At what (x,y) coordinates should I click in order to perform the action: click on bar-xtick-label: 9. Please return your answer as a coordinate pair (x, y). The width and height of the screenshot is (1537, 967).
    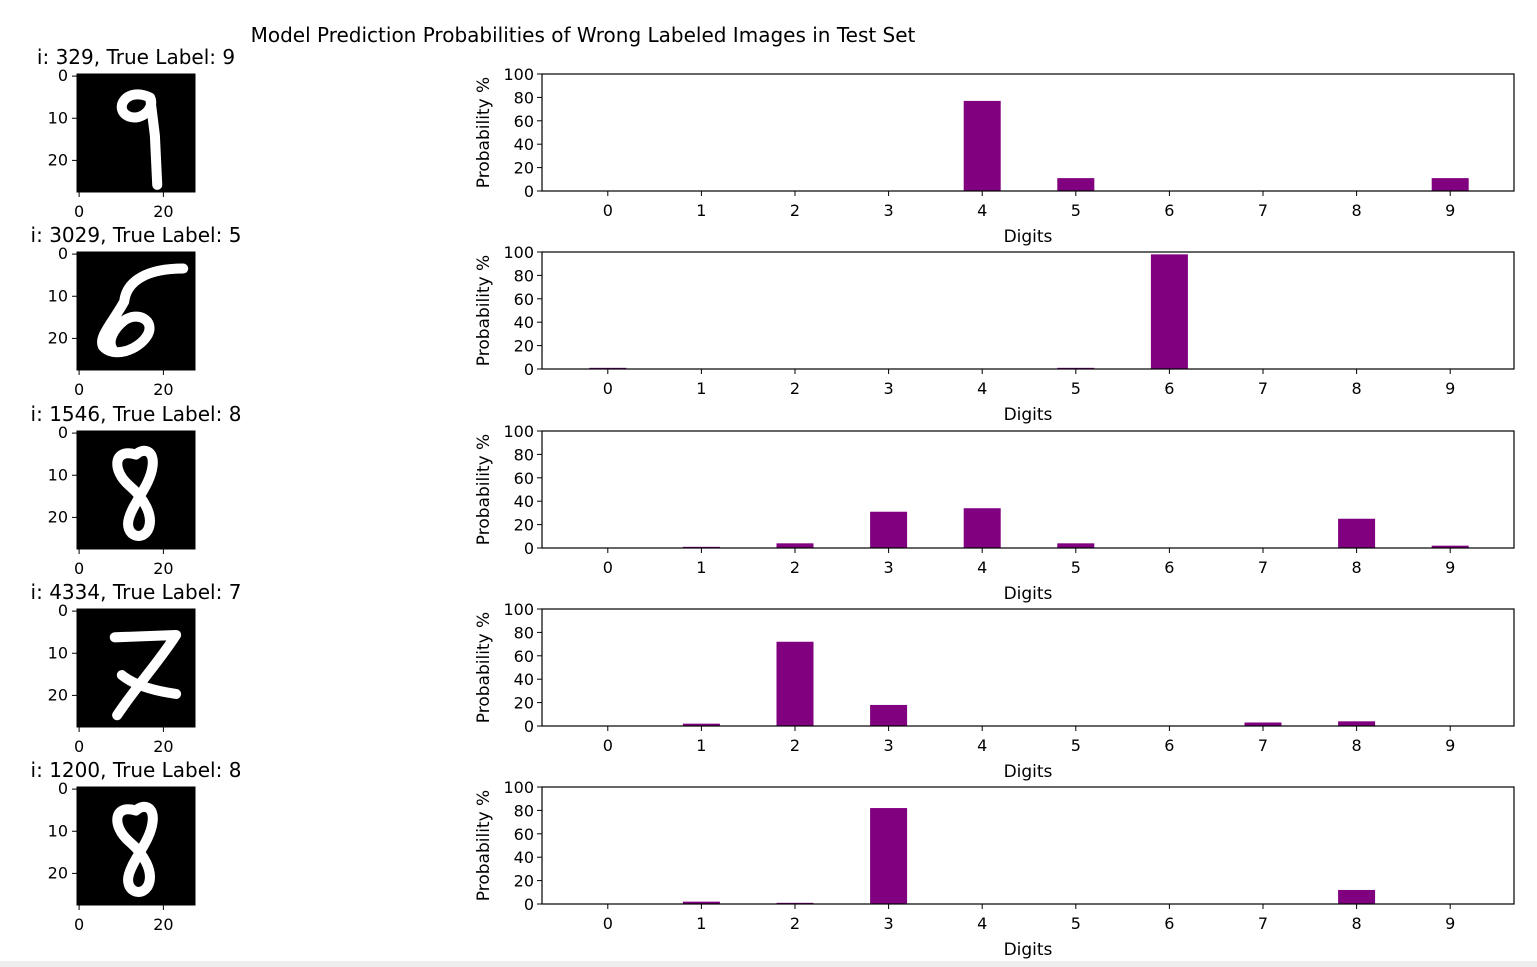
    Looking at the image, I should click on (1450, 567).